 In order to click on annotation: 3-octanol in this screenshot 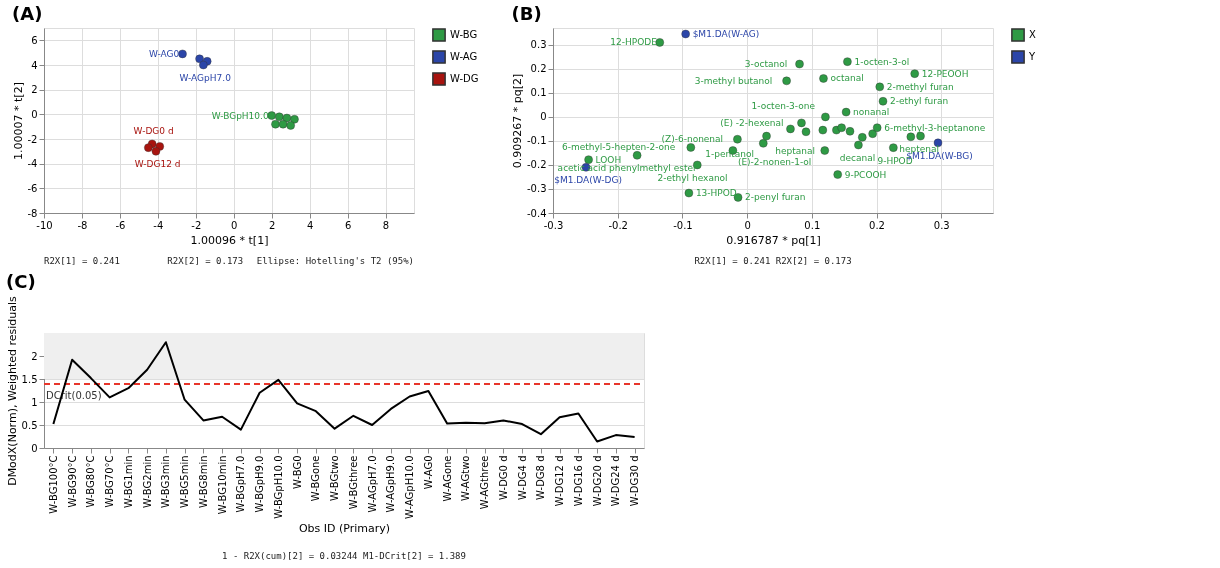, I will do `click(766, 64)`.